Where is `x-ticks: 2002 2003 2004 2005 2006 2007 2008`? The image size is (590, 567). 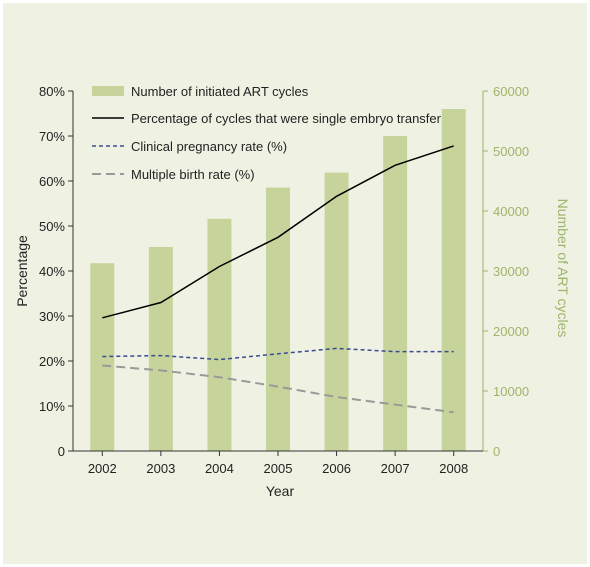
x-ticks: 2002 2003 2004 2005 2006 2007 2008 is located at coordinates (278, 463).